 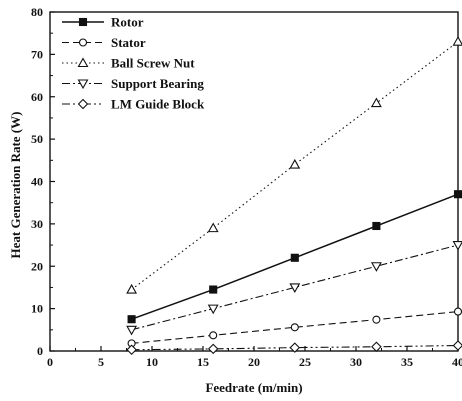 I want to click on series-stator, so click(x=294, y=327).